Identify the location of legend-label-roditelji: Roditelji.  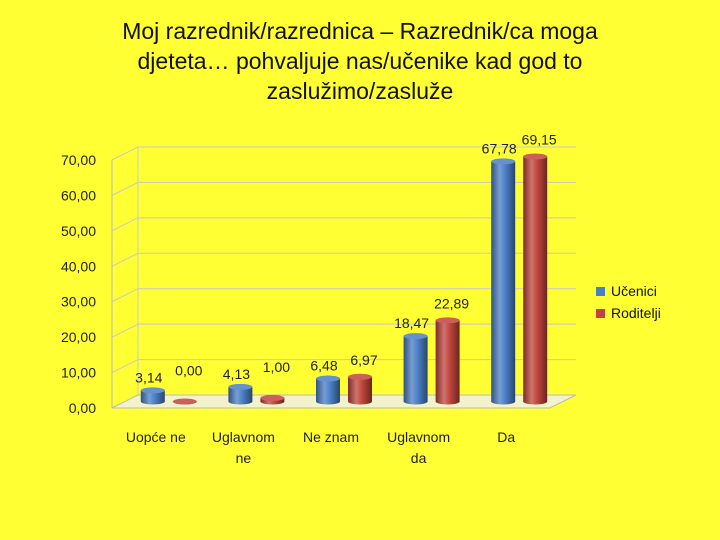
(636, 313).